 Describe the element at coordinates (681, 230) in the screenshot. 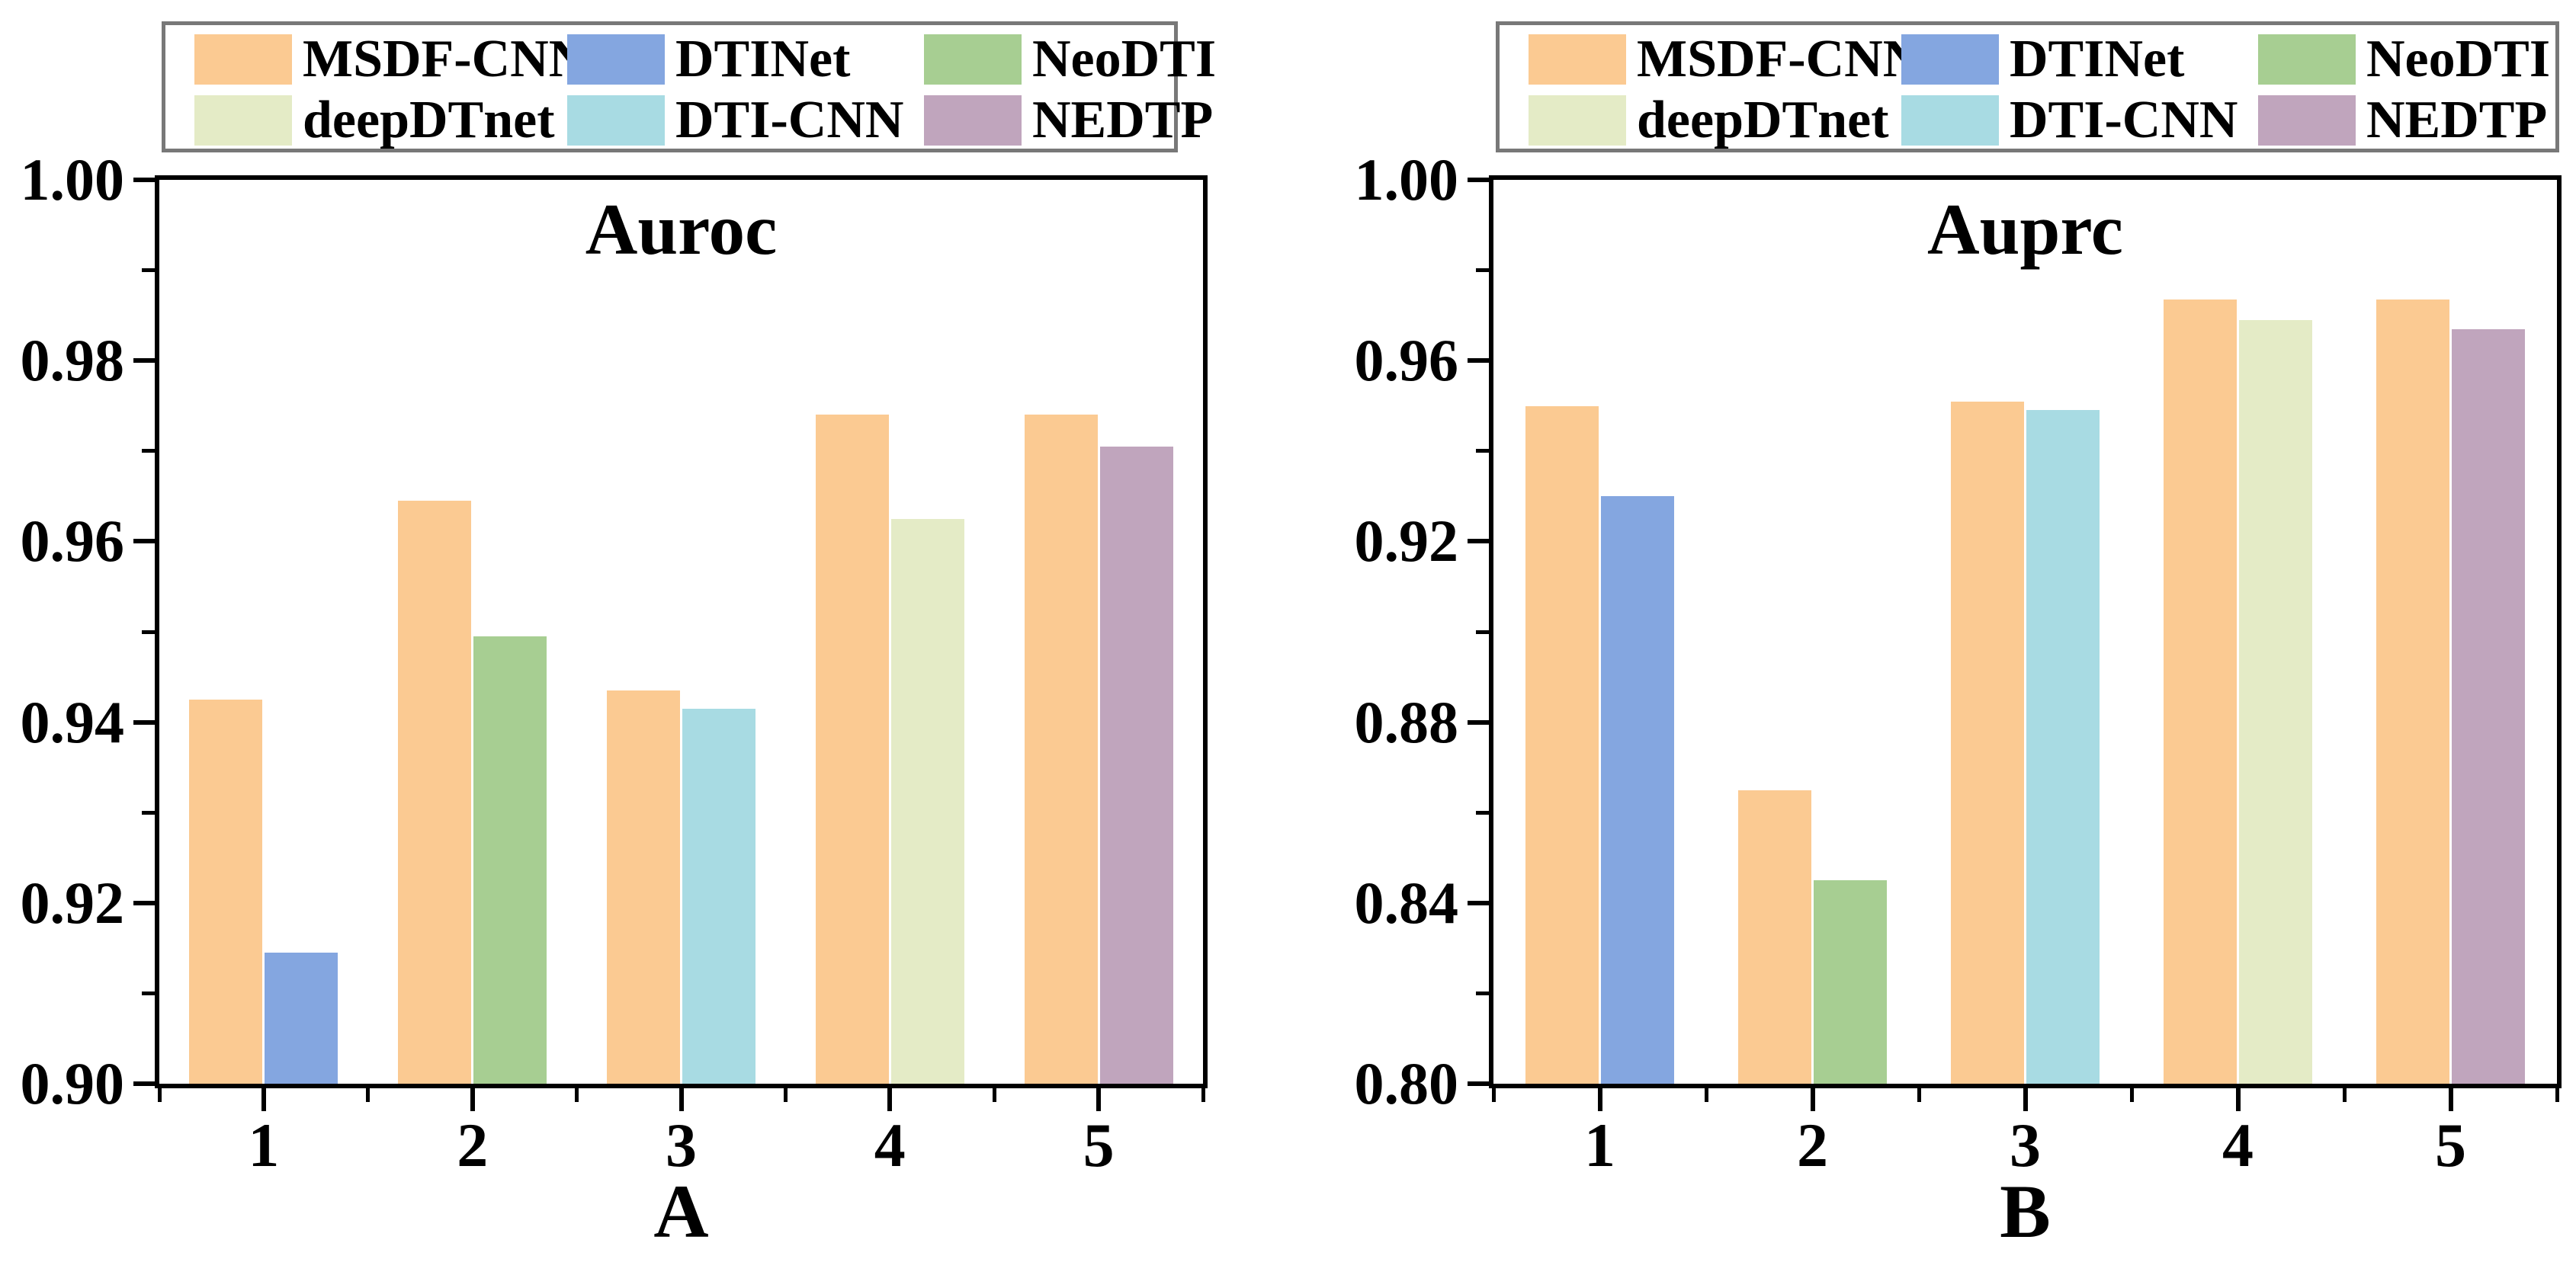

I see `chart-title-auroc: Auroc` at that location.